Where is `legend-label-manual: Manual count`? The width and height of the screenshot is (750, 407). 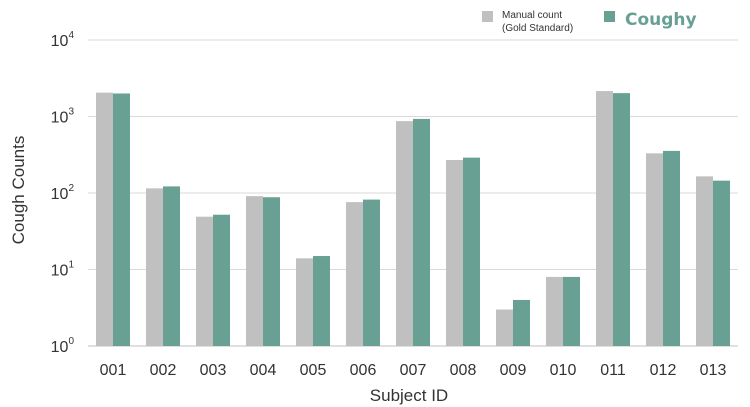
legend-label-manual: Manual count is located at coordinates (532, 15).